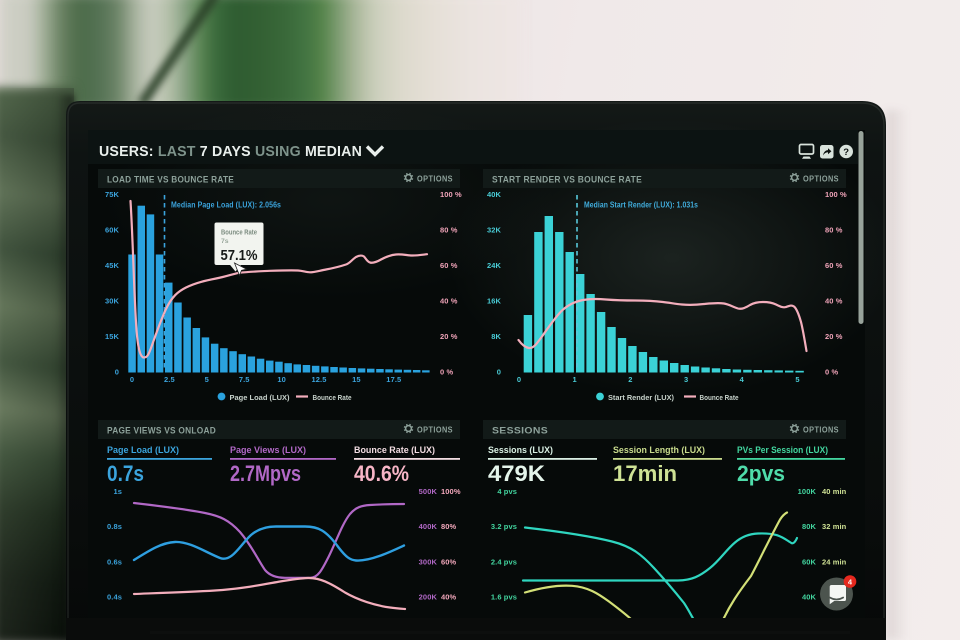 The height and width of the screenshot is (640, 960). Describe the element at coordinates (520, 450) in the screenshot. I see `svg-text: Sessions (LUX)` at that location.